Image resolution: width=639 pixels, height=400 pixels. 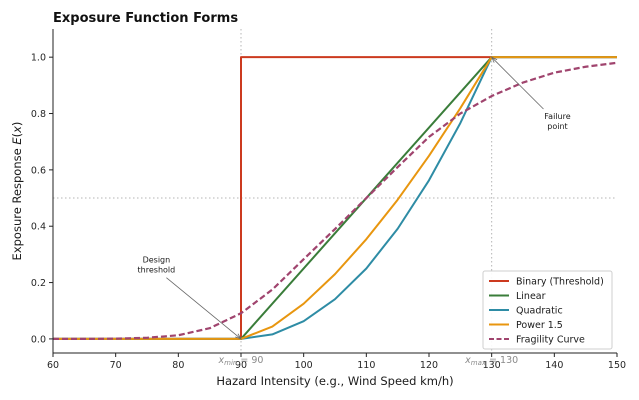 I want to click on xmin-label: xmin = 90, so click(x=241, y=361).